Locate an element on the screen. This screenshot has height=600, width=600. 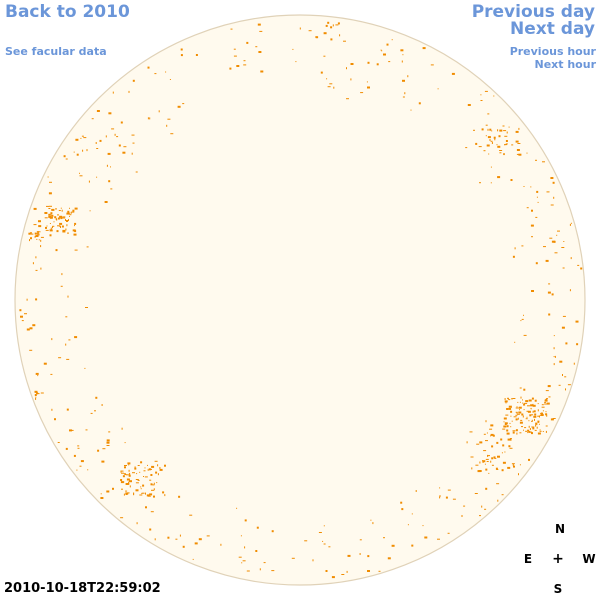
previous-hour-link: Previous hour is located at coordinates (552, 51).